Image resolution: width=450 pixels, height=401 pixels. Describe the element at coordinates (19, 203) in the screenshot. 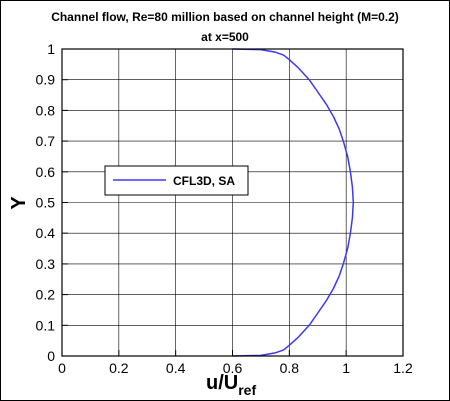

I see `y-axis-label: Y` at that location.